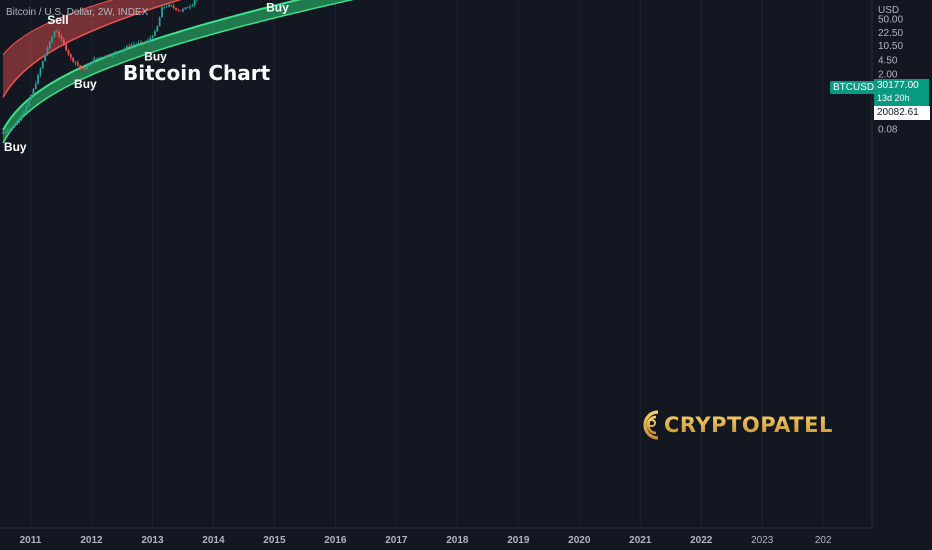 The height and width of the screenshot is (550, 932). Describe the element at coordinates (92, 49) in the screenshot. I see `sell-band-lower` at that location.